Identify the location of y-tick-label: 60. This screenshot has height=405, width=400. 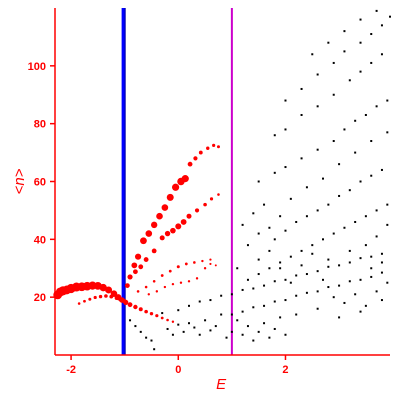
(40, 183).